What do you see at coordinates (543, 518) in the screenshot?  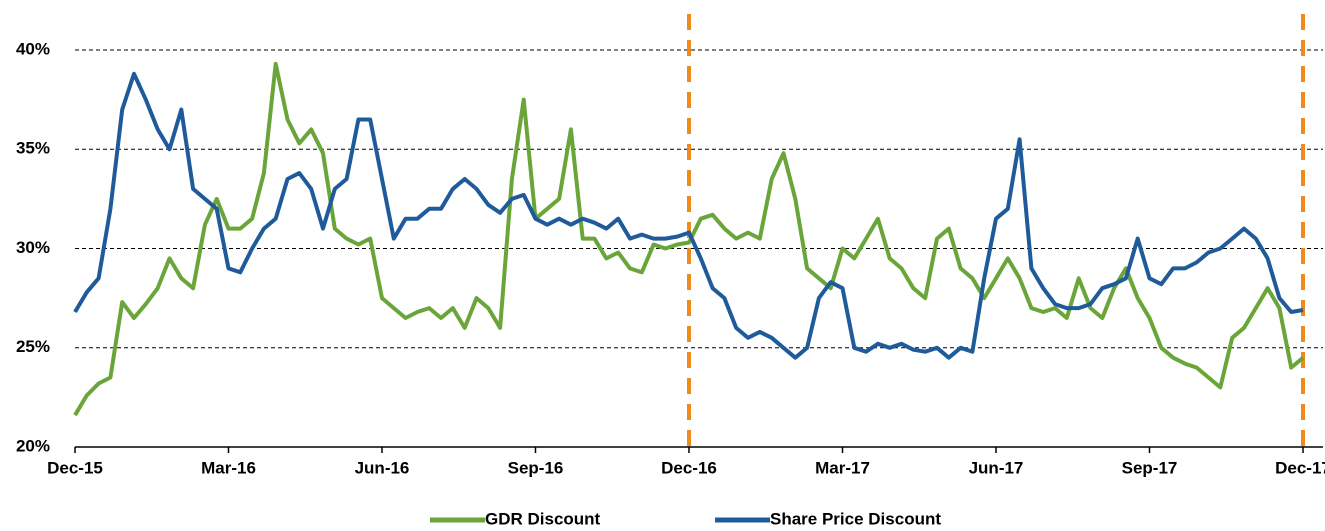 I see `legend-label: GDR Discount` at bounding box center [543, 518].